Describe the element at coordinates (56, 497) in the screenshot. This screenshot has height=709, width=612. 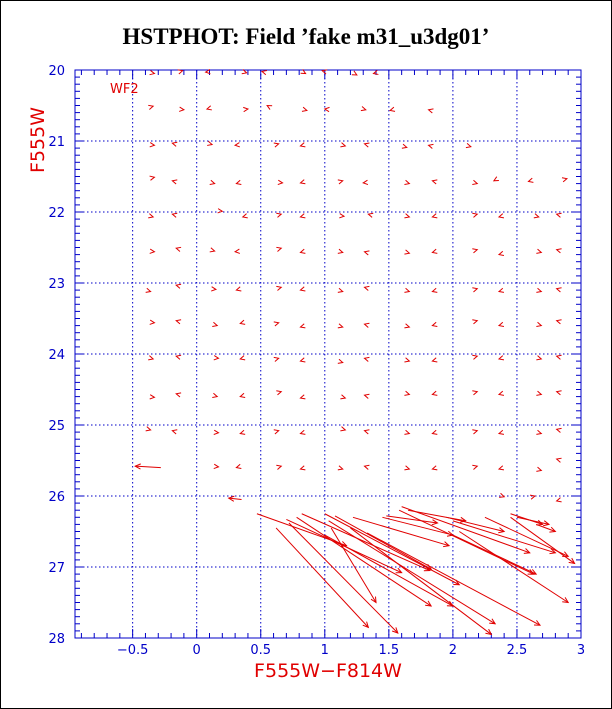
I see `y-tick-label: 26` at that location.